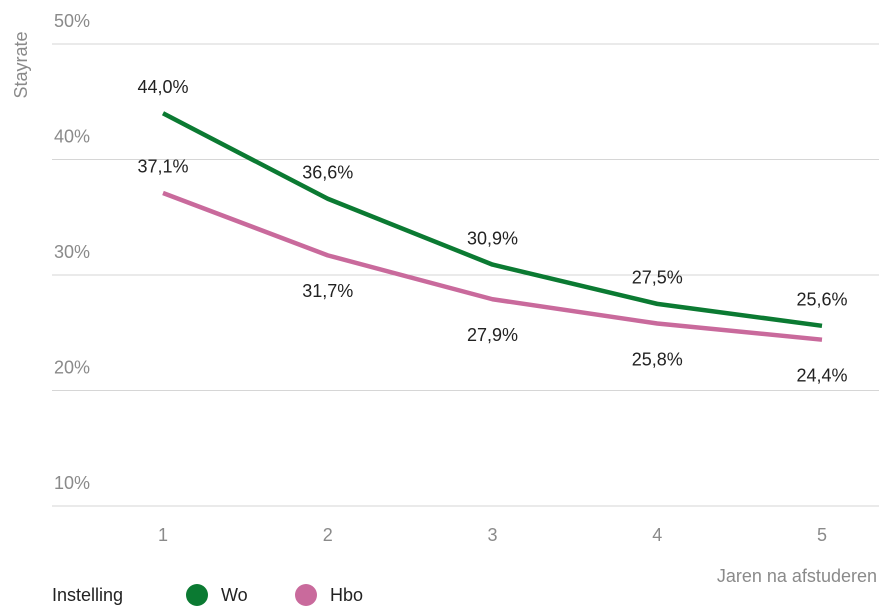  What do you see at coordinates (657, 535) in the screenshot?
I see `x-tick-label: 4` at bounding box center [657, 535].